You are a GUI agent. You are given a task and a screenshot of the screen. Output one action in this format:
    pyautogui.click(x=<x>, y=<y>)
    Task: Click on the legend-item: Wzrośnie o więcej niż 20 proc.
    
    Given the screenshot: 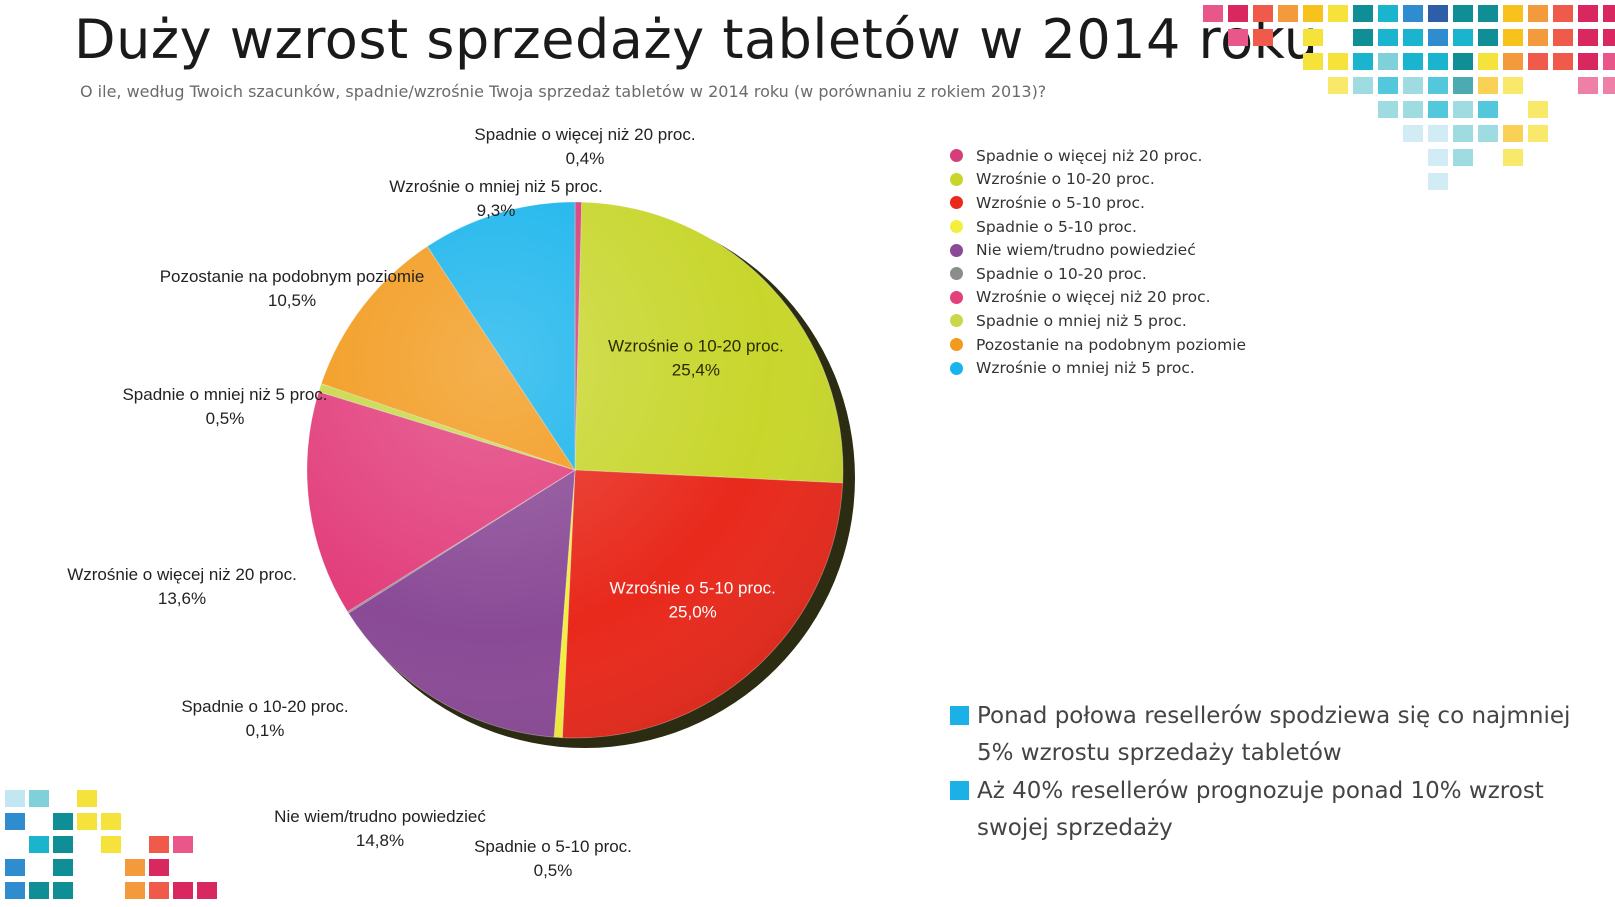 What is the action you would take?
    pyautogui.click(x=1098, y=298)
    